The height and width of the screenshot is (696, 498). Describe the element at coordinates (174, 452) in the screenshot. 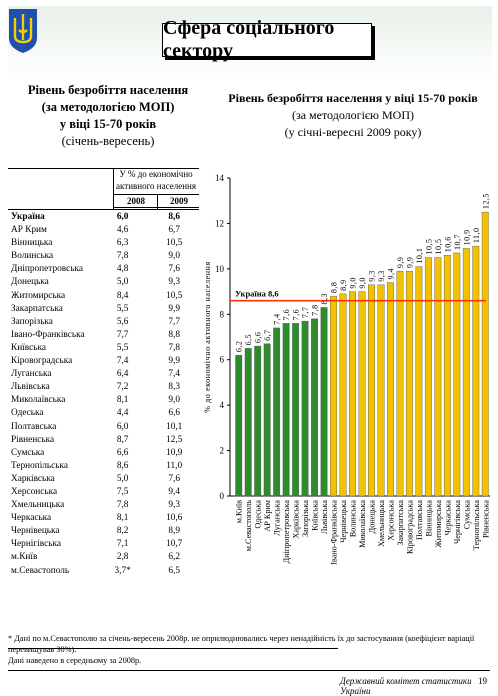

I see `value-2009: 10,9` at that location.